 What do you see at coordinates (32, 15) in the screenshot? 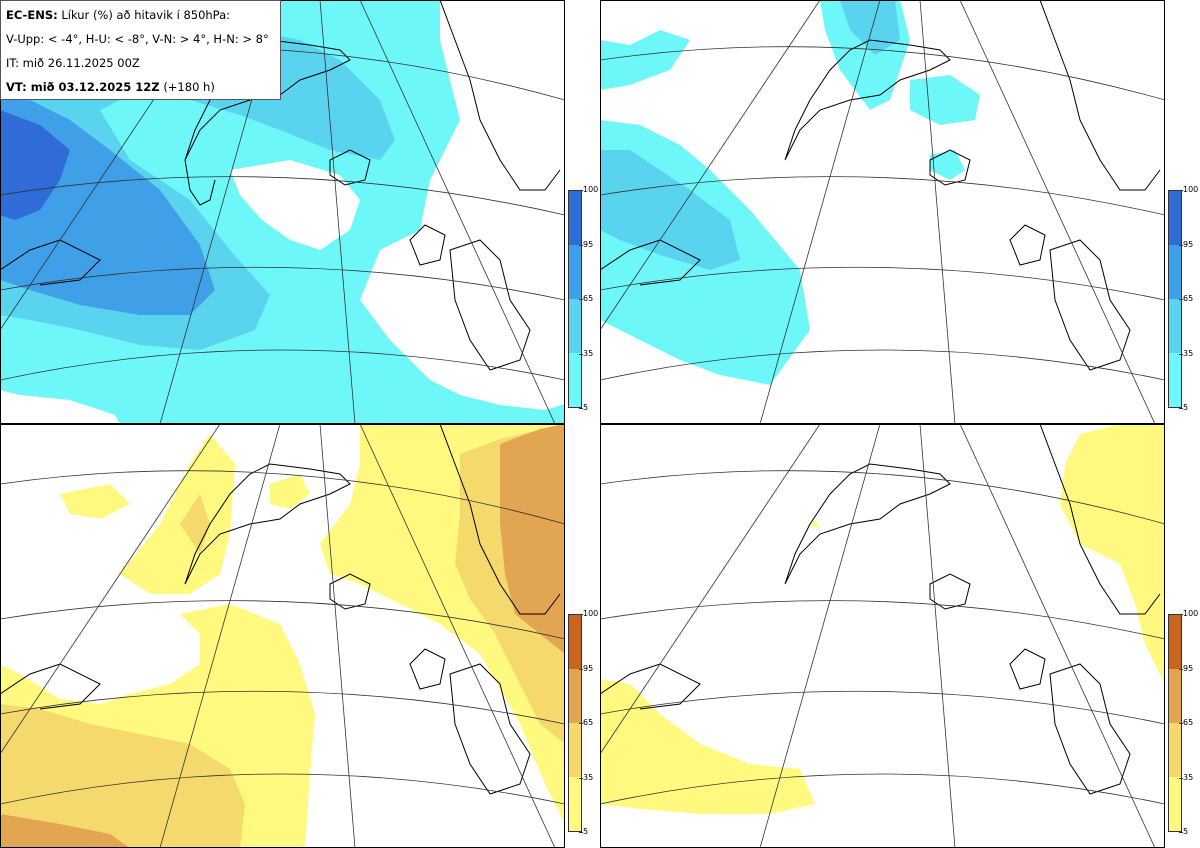
I see `product-label: EC-ENS:` at bounding box center [32, 15].